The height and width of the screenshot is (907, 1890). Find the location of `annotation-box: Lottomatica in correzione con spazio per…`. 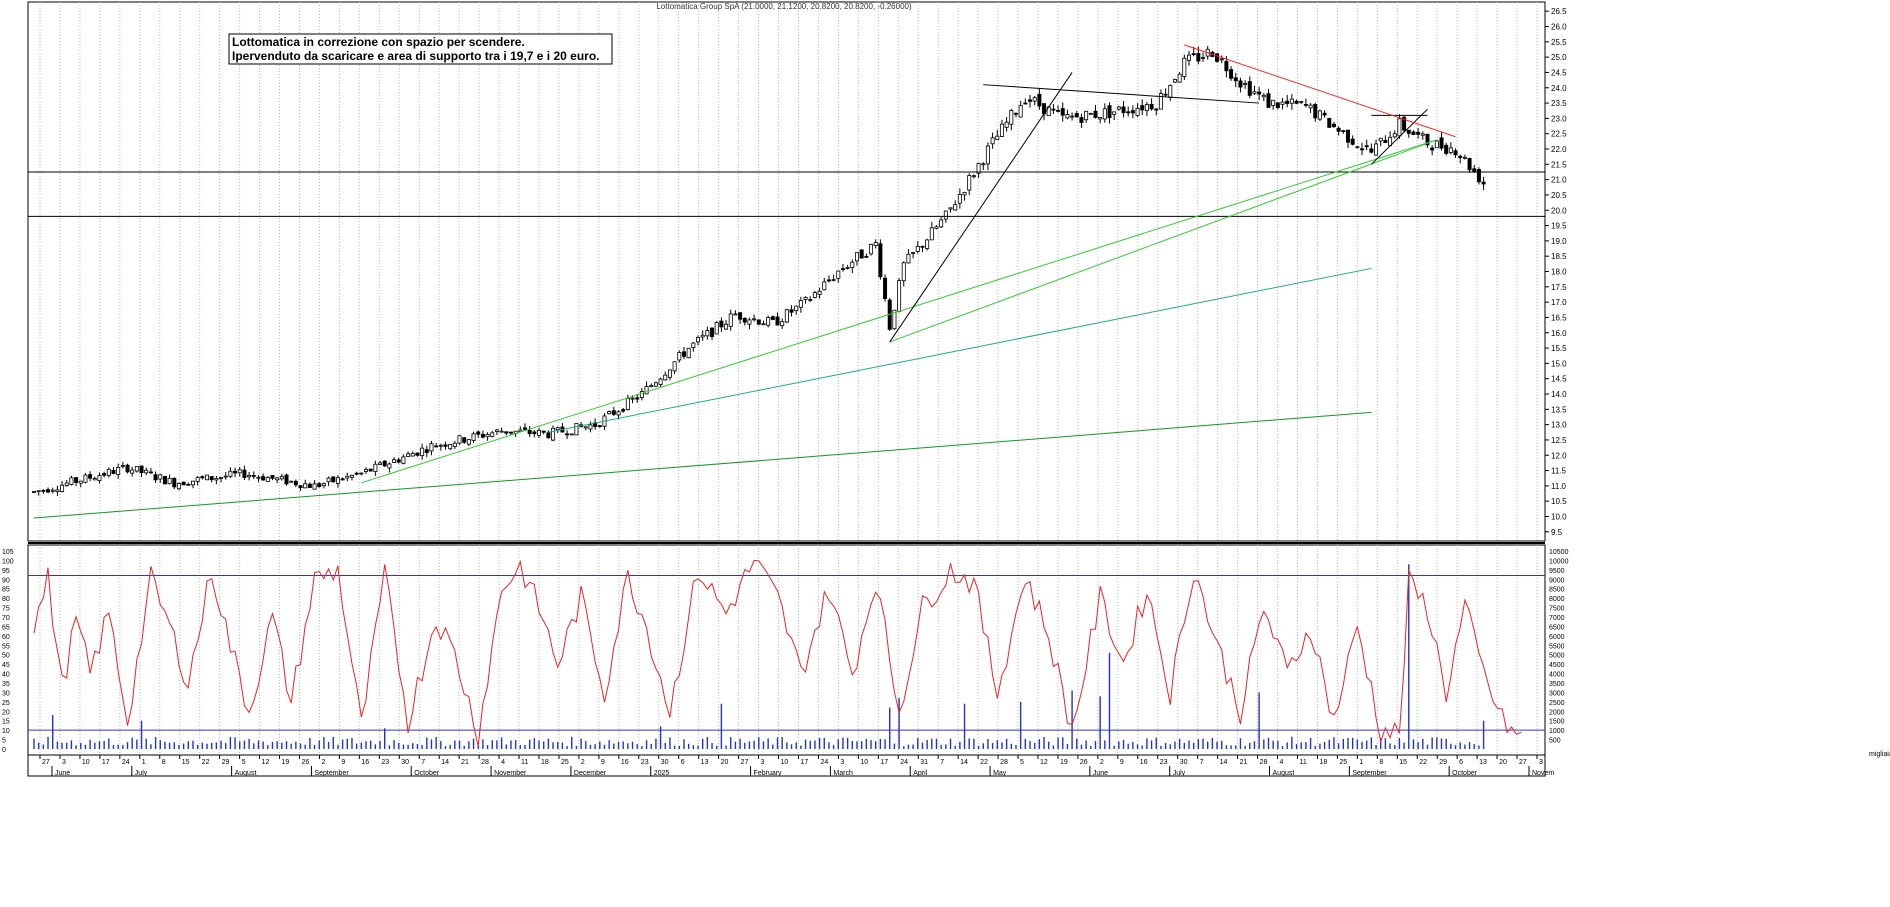

annotation-box: Lottomatica in correzione con spazio per… is located at coordinates (420, 49).